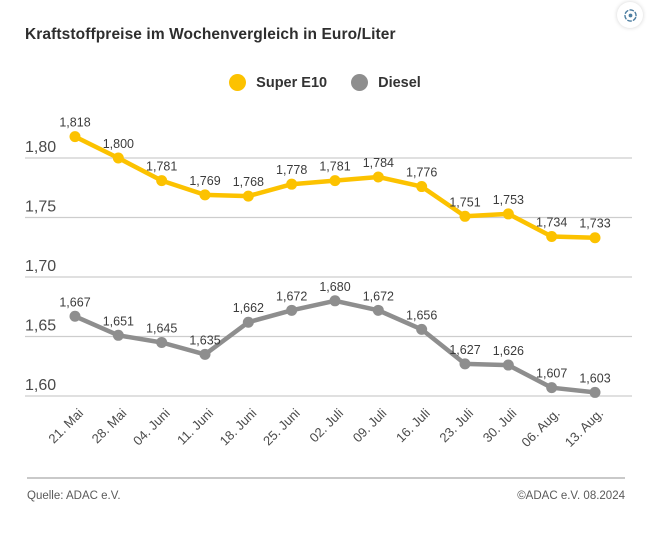 The image size is (650, 533). What do you see at coordinates (334, 167) in the screenshot?
I see `data-point-label-super-e10-6: 1,781` at bounding box center [334, 167].